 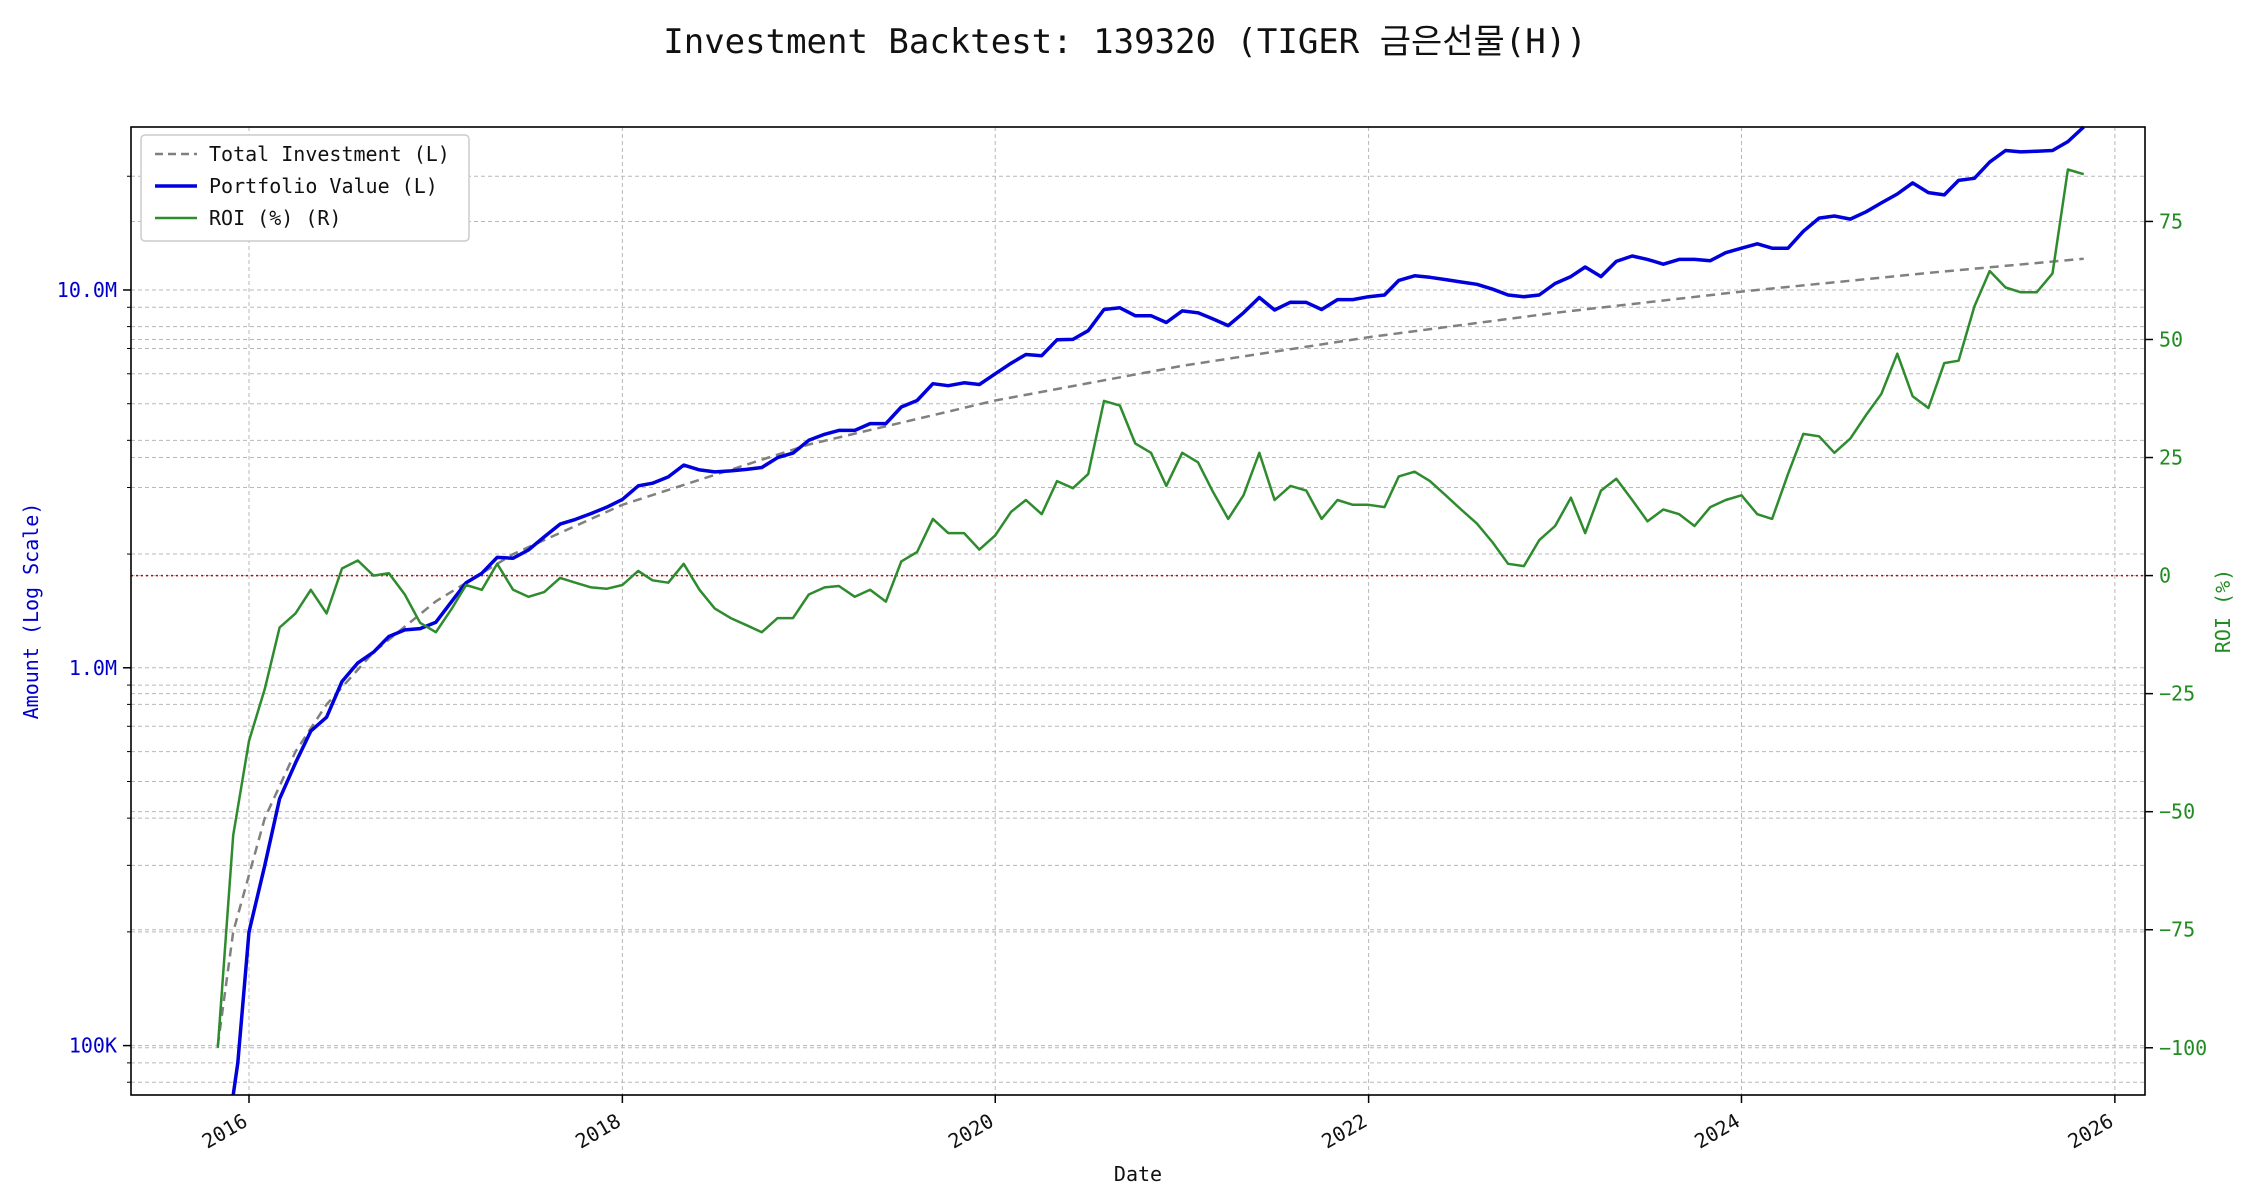 I want to click on x-axis-label: Date, so click(x=1138, y=1174).